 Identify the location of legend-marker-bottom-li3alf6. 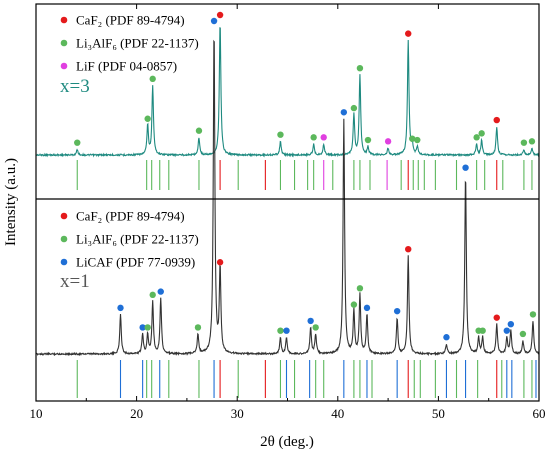
(64, 239).